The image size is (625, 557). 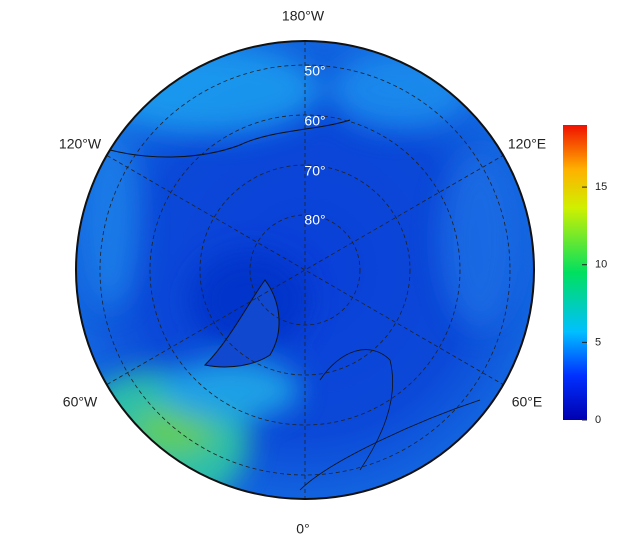 I want to click on lat-label: 50°, so click(x=314, y=71).